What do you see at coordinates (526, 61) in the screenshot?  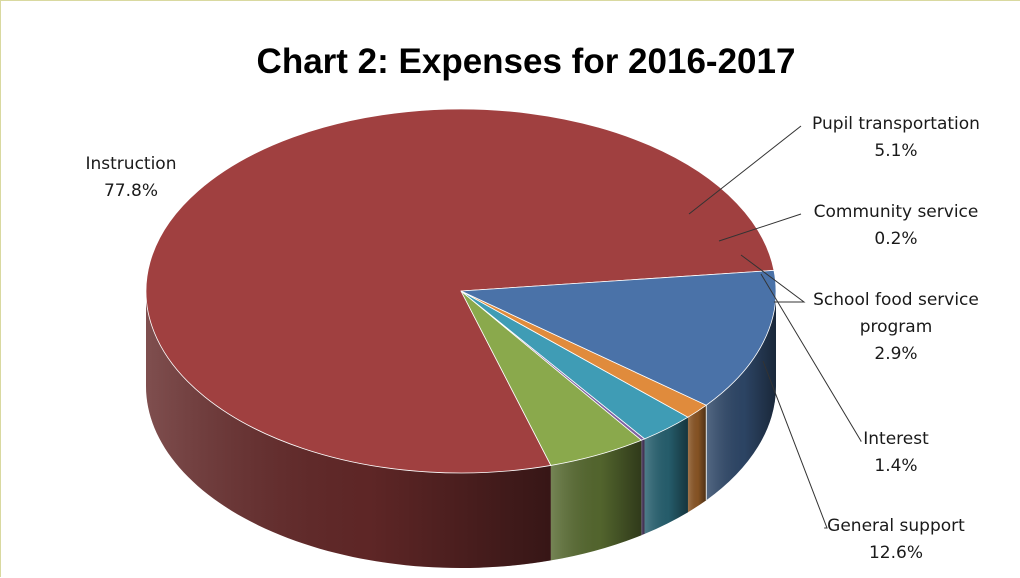 I see `chart-title: Chart 2: Expenses for 2016-2017` at bounding box center [526, 61].